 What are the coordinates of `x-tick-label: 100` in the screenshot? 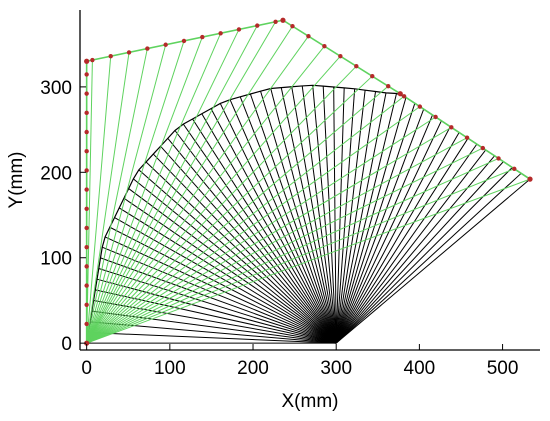 It's located at (170, 368).